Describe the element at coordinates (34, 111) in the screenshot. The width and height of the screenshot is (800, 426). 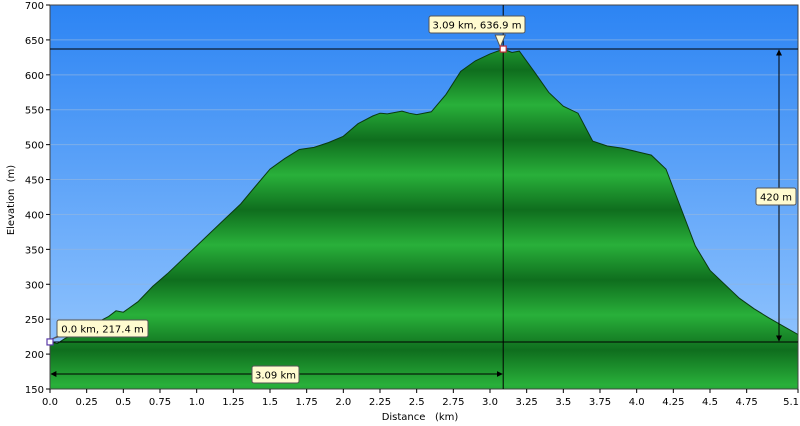
I see `y-tick-label: 550` at that location.